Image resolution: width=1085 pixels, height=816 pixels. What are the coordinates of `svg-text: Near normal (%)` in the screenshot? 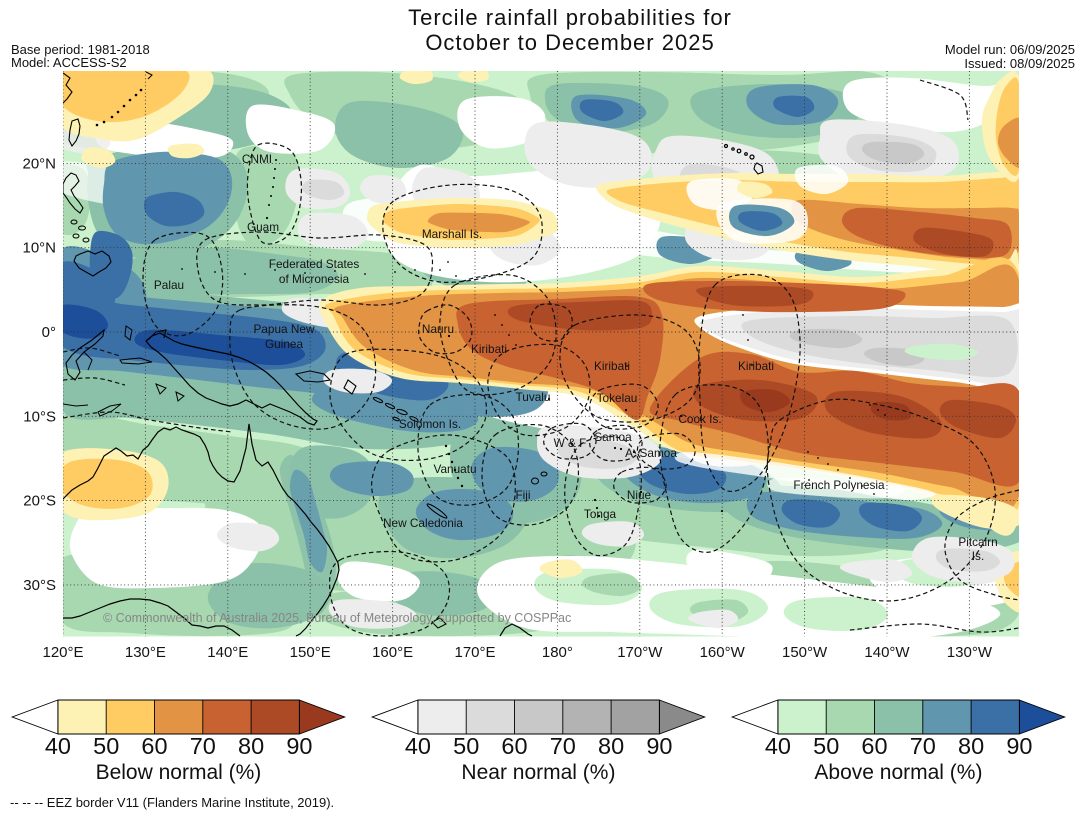 It's located at (538, 772).